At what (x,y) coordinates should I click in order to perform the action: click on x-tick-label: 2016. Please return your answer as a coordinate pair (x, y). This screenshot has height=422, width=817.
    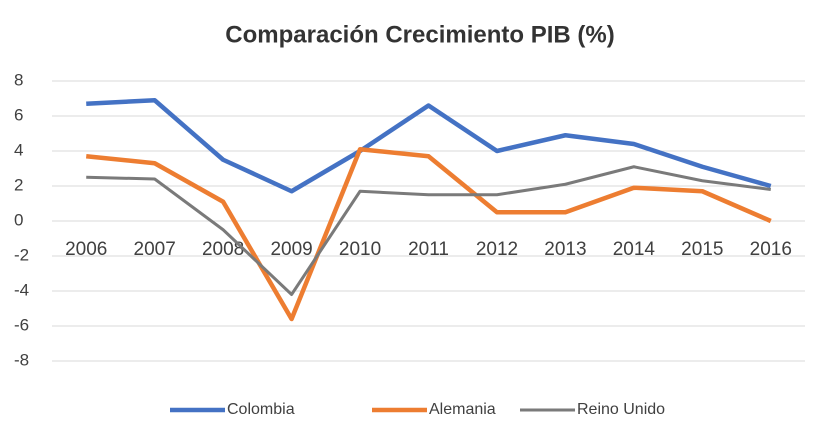
    Looking at the image, I should click on (771, 249).